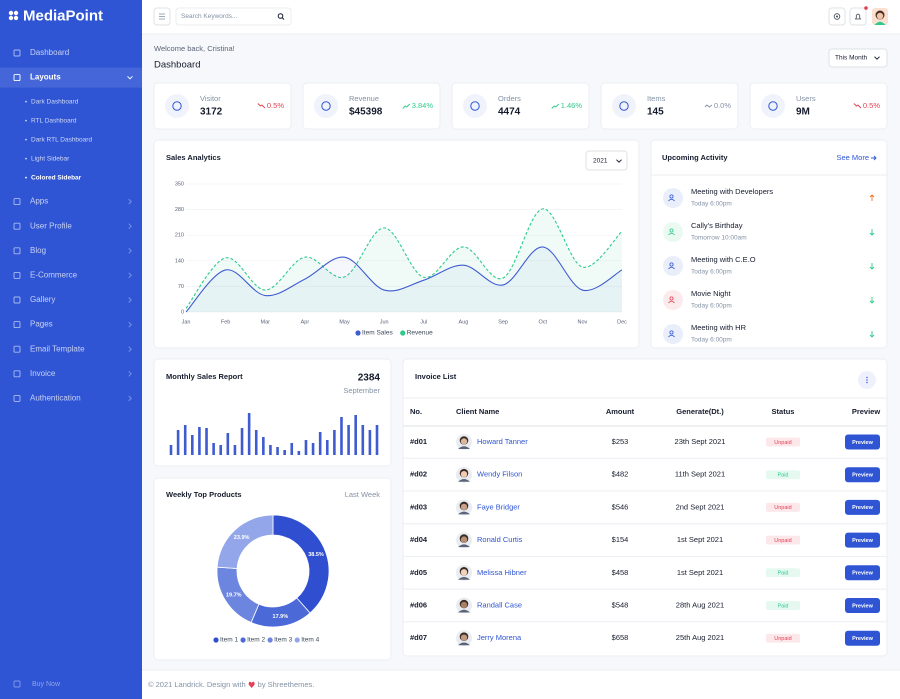 The width and height of the screenshot is (900, 699). Describe the element at coordinates (72, 299) in the screenshot. I see `menu-item: Gallery` at that location.